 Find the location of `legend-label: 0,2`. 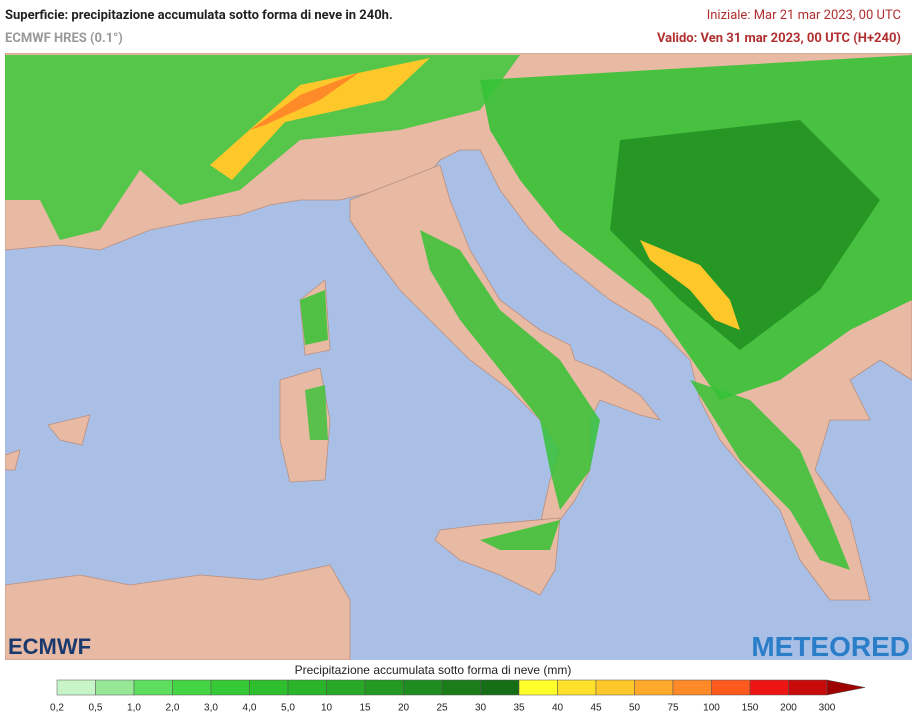

legend-label: 0,2 is located at coordinates (57, 708).